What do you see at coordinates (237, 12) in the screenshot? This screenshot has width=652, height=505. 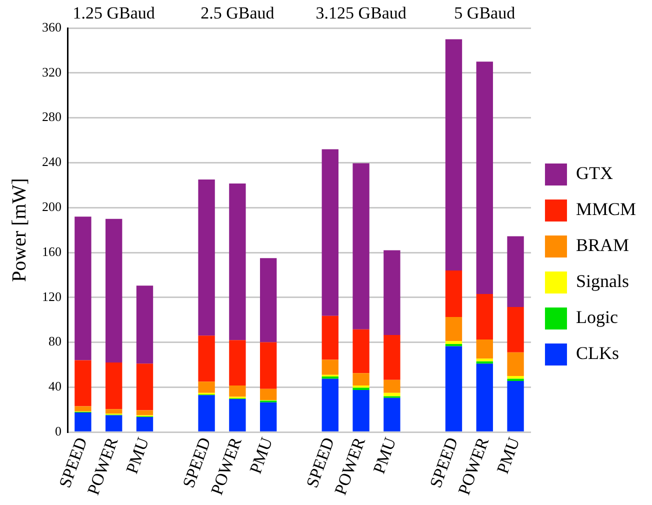 I see `text: 2.5 GBaud` at bounding box center [237, 12].